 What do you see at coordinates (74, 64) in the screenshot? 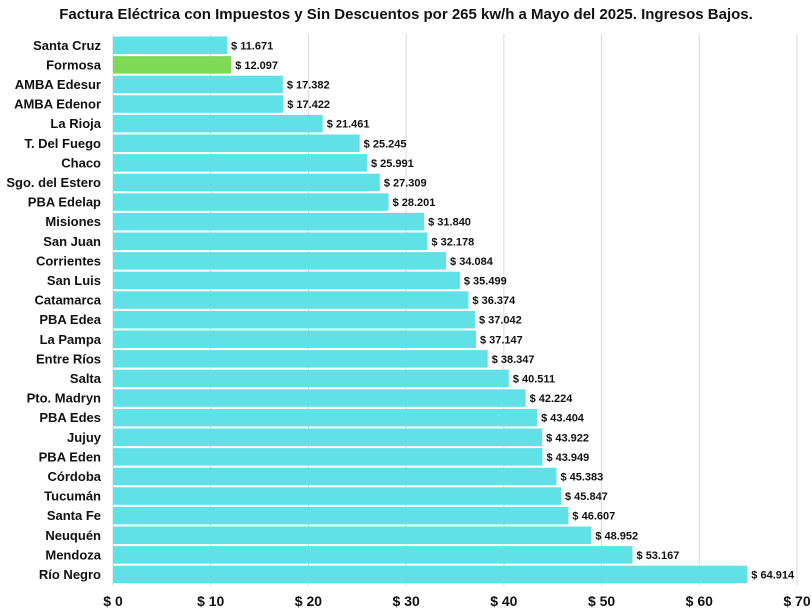
I see `category-label: Formosa` at bounding box center [74, 64].